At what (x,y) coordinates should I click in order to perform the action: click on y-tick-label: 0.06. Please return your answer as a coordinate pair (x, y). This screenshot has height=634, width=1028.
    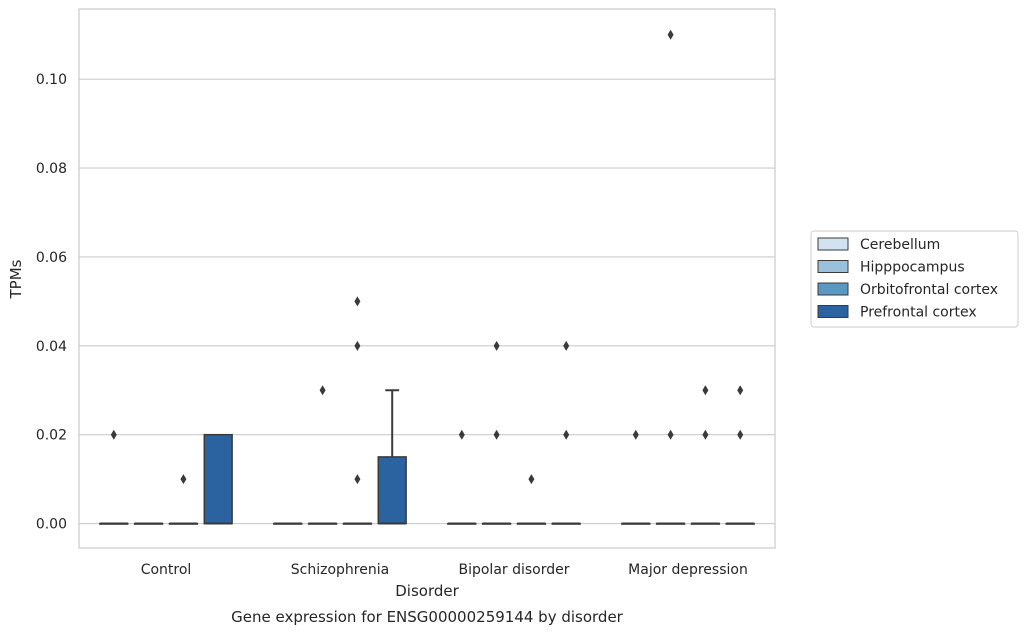
    Looking at the image, I should click on (51, 258).